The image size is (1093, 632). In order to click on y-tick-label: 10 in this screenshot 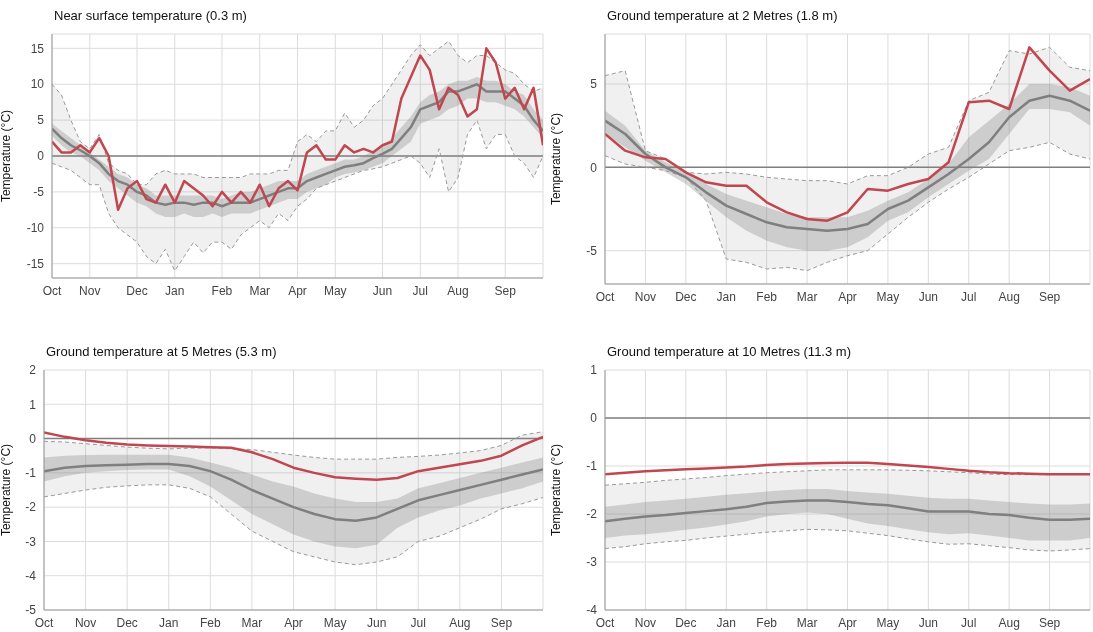, I will do `click(37, 84)`.